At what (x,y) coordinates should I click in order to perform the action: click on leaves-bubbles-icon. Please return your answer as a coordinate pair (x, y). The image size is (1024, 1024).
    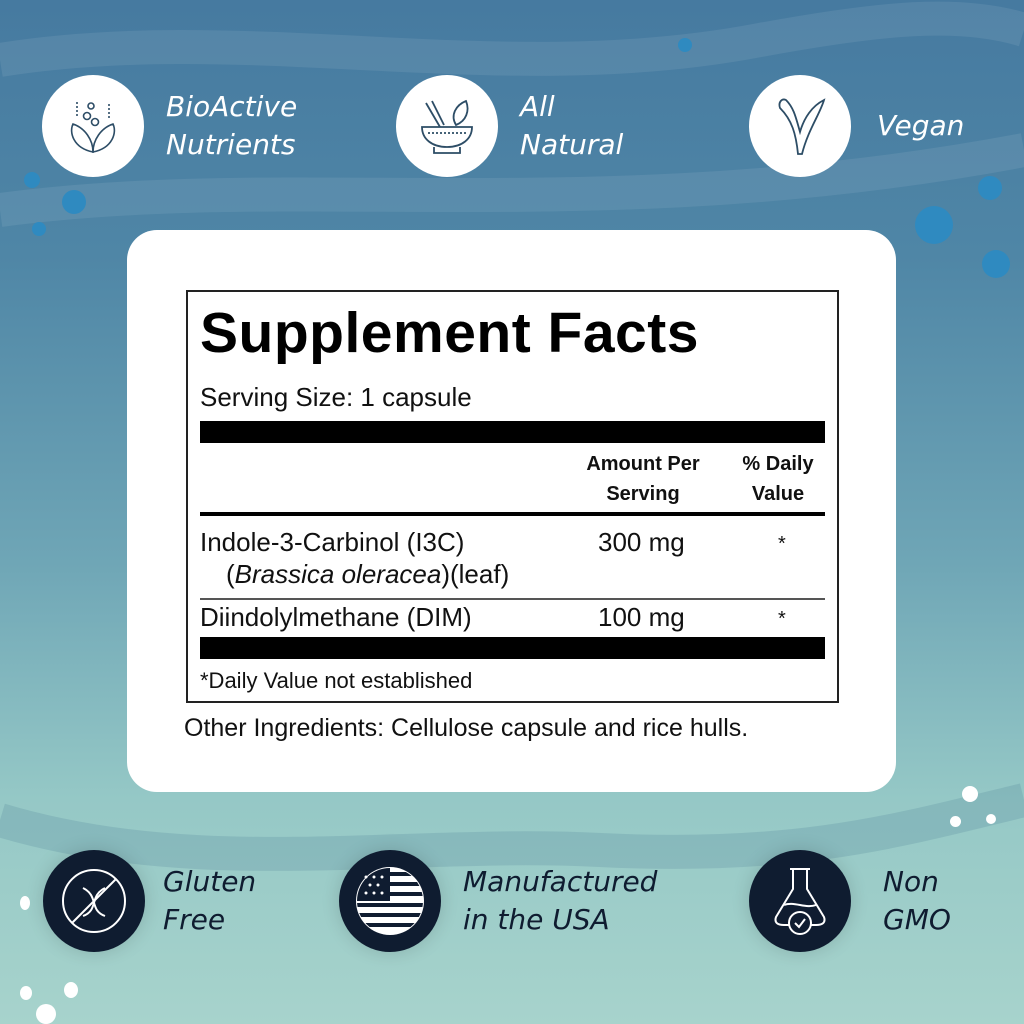
    Looking at the image, I should click on (93, 126).